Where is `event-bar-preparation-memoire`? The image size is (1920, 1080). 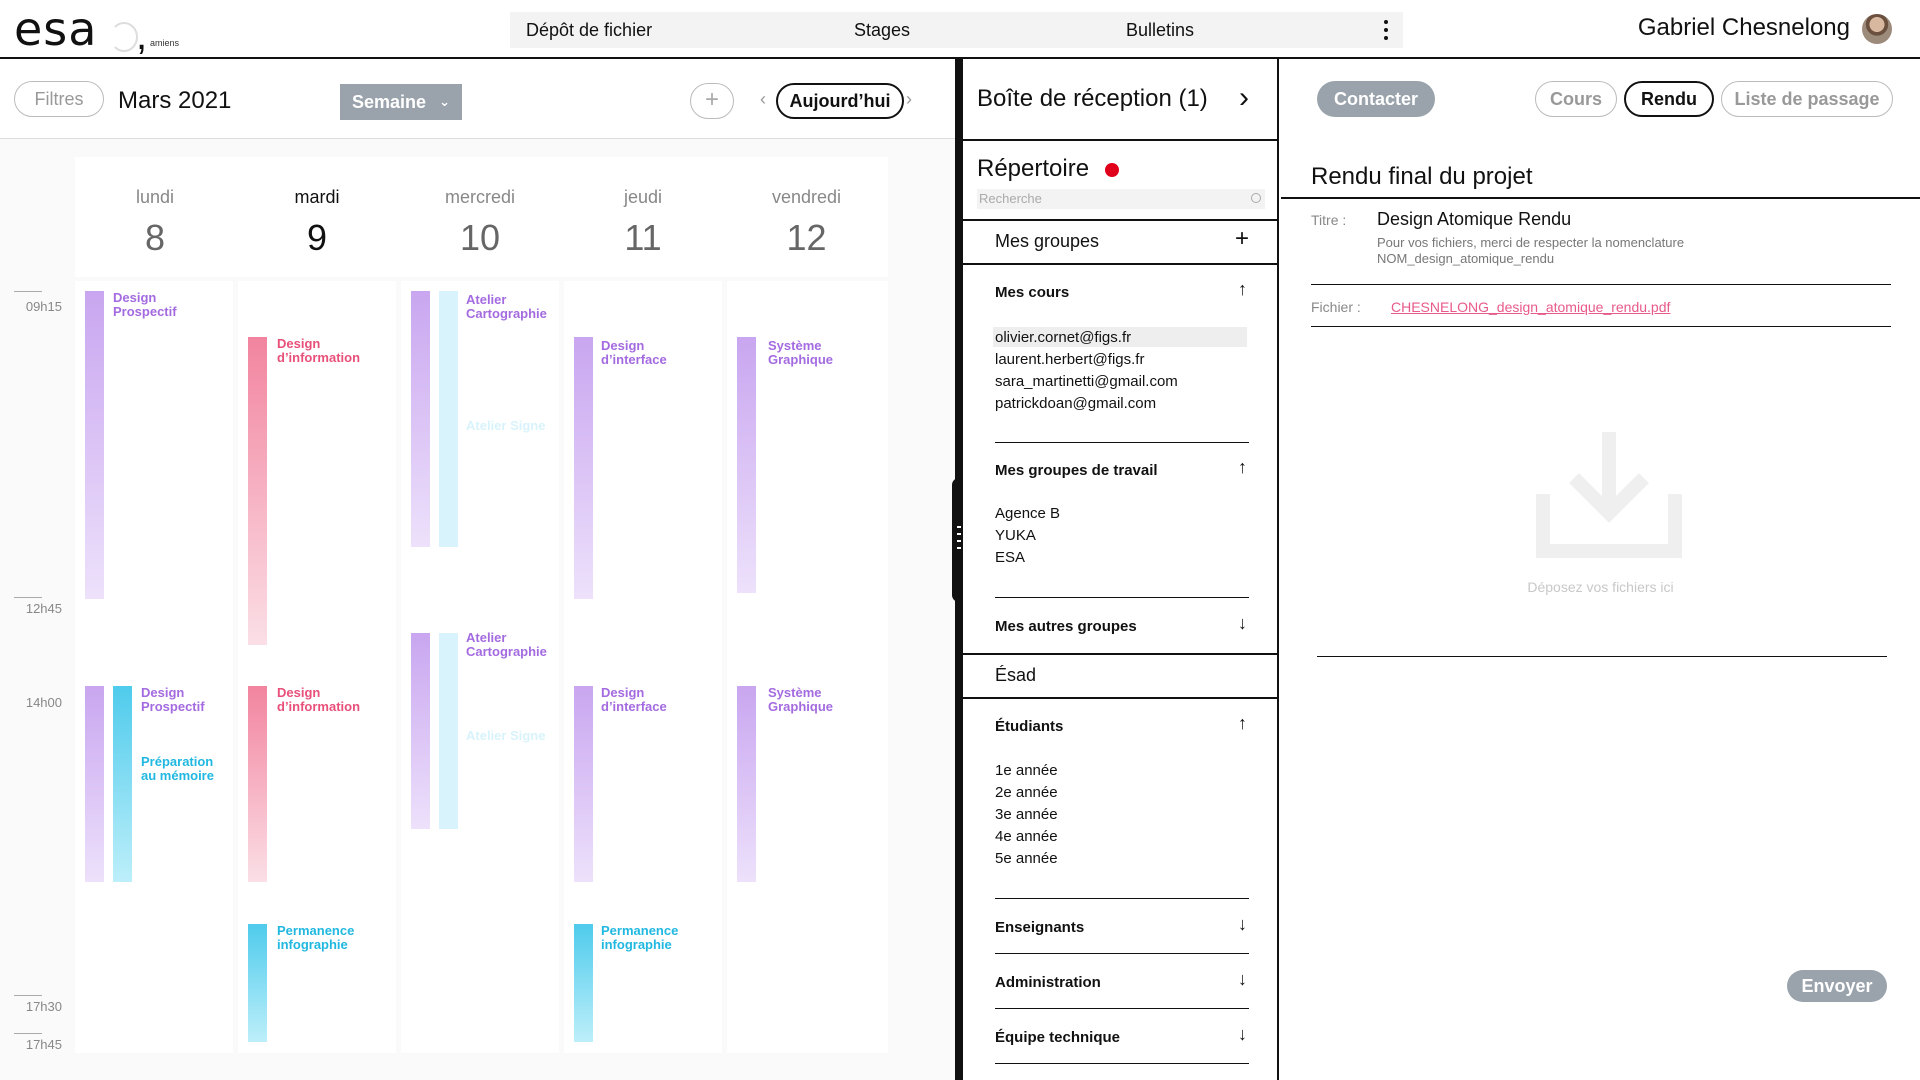
event-bar-preparation-memoire is located at coordinates (122, 784).